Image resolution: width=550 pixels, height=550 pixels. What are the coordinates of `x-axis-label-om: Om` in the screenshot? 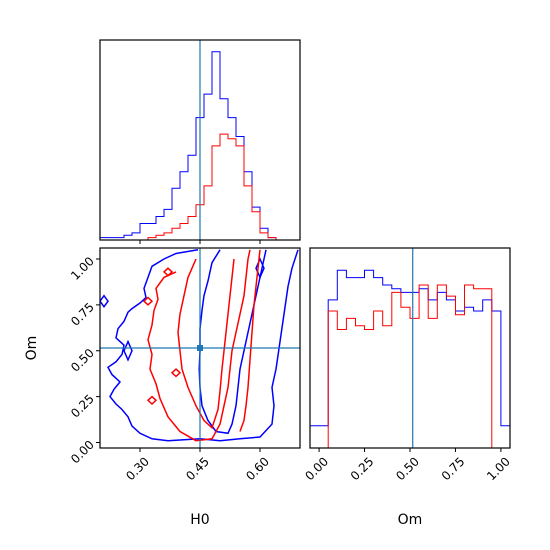 It's located at (410, 520).